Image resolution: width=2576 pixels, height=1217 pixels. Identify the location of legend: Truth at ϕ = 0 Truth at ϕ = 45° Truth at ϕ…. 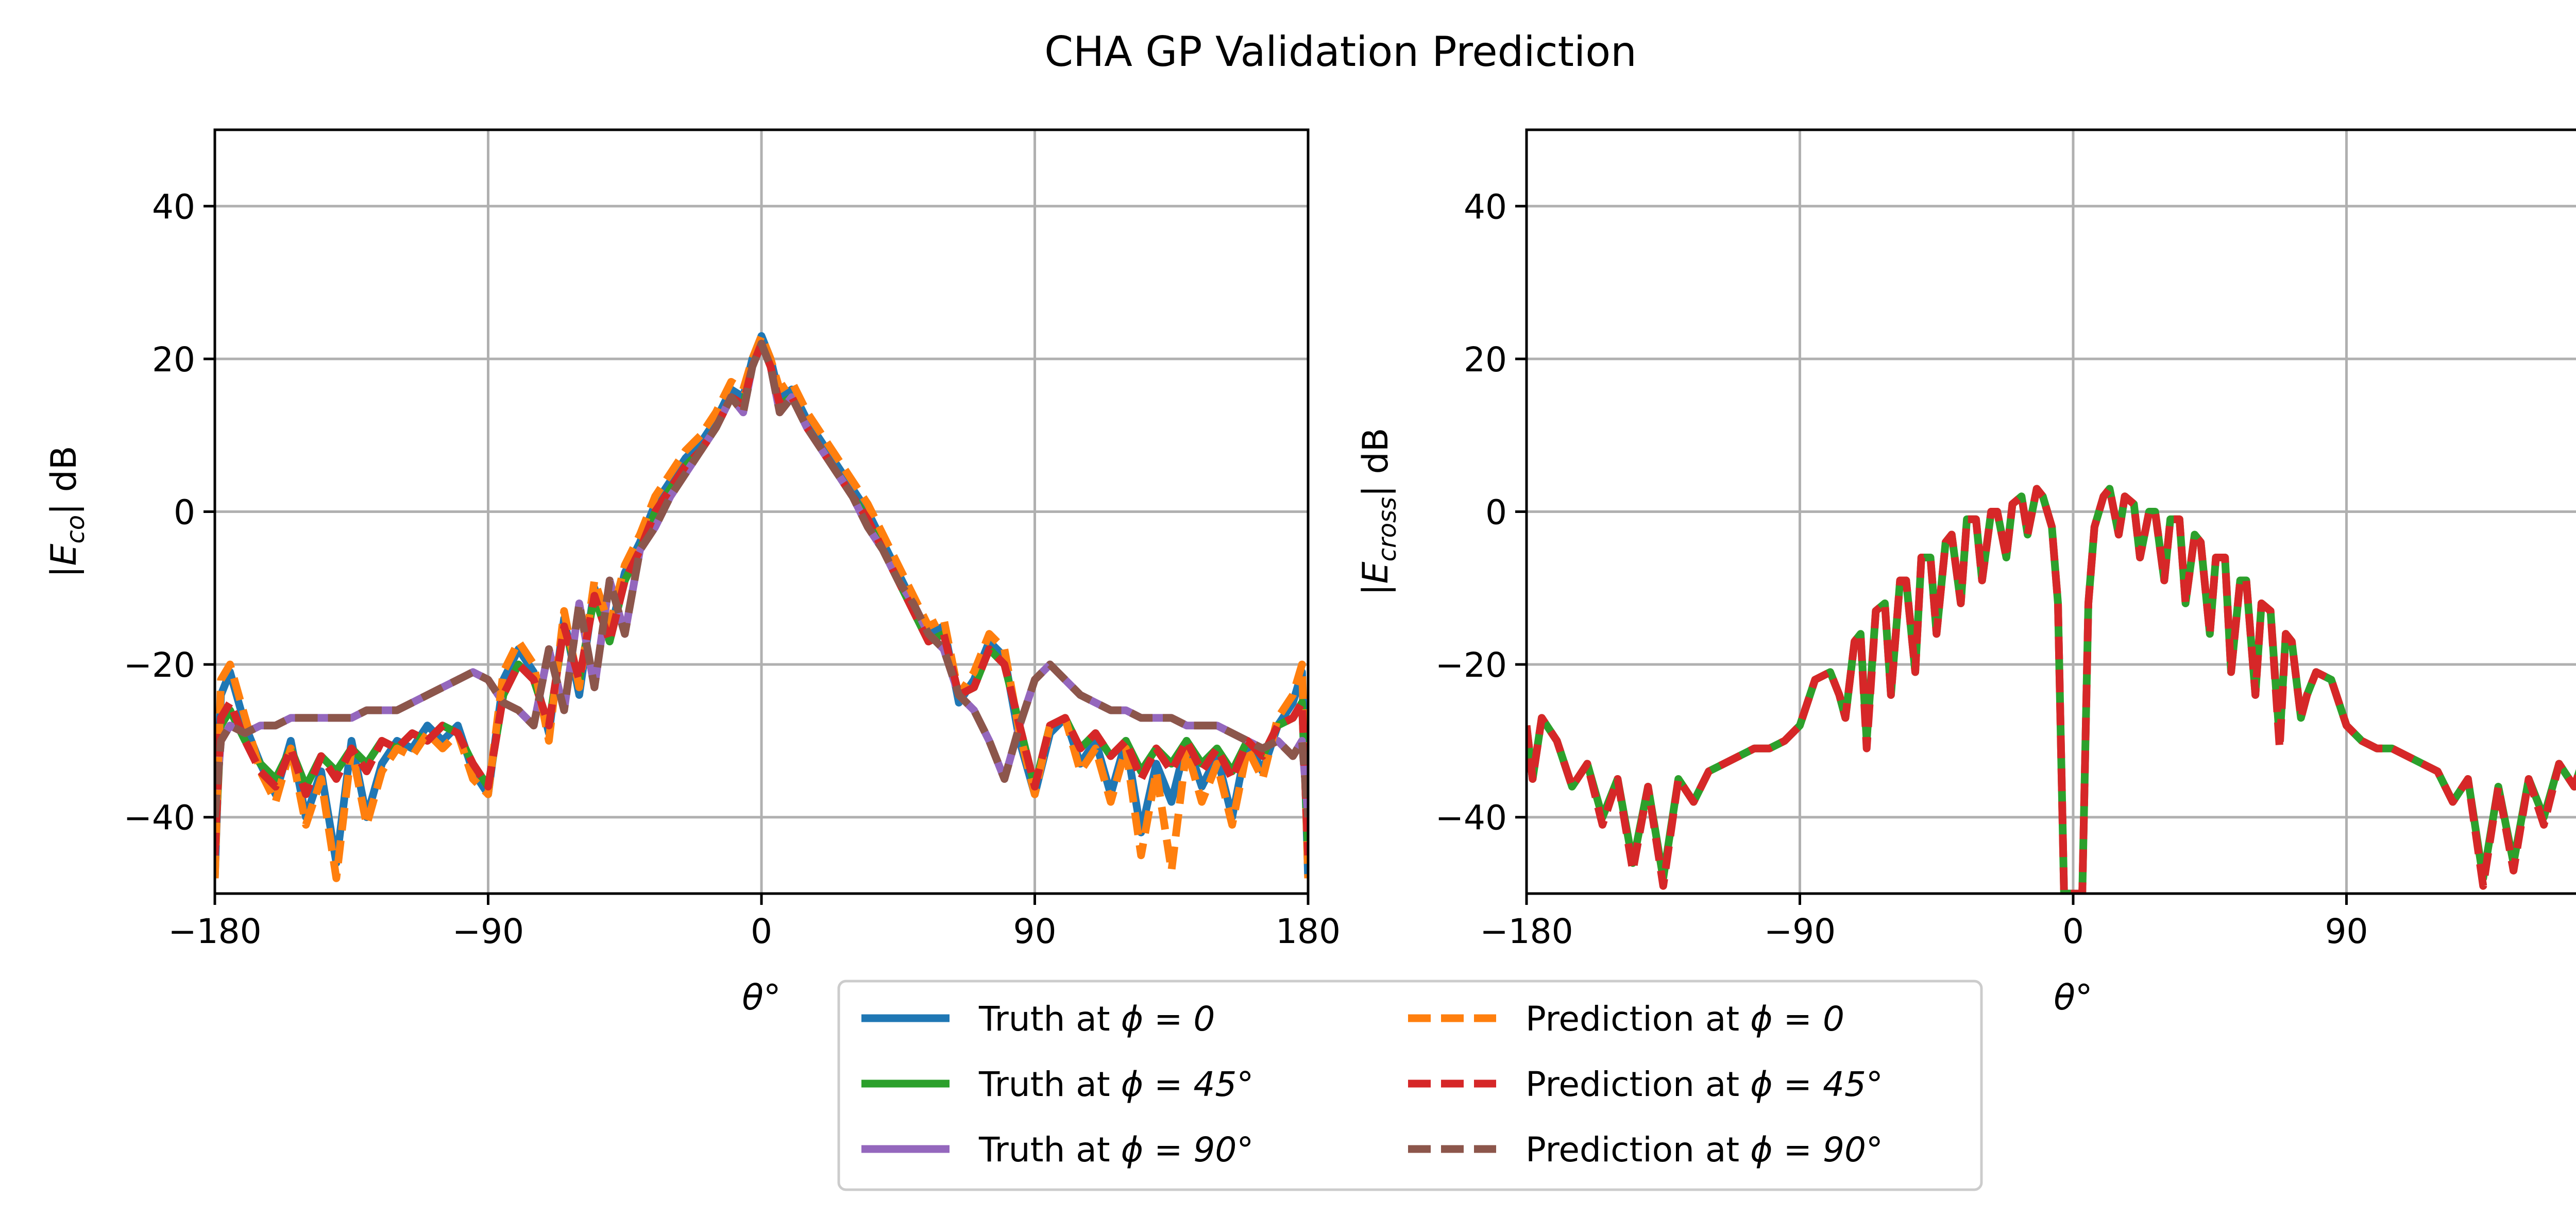
(1410, 1085).